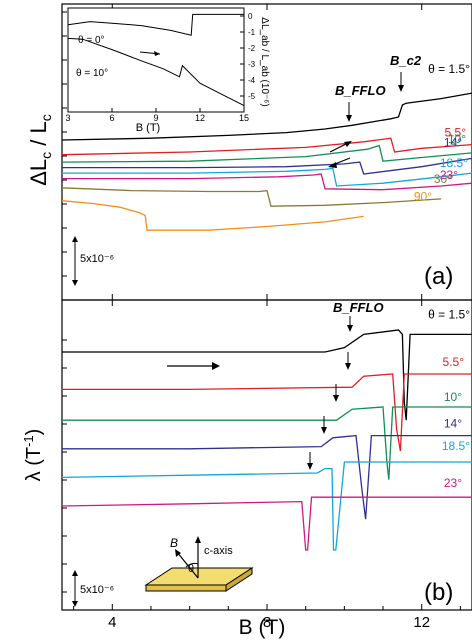 This screenshot has width=472, height=640. What do you see at coordinates (350, 328) in the screenshot?
I see `arrowhead-bfflo-b` at bounding box center [350, 328].